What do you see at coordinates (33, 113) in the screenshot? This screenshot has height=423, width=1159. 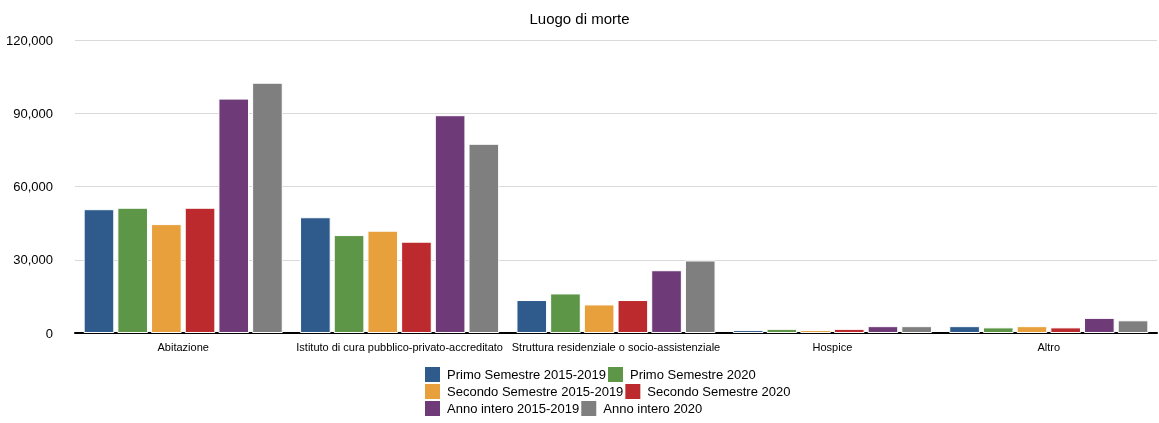 I see `y-tick-label: 90,000` at bounding box center [33, 113].